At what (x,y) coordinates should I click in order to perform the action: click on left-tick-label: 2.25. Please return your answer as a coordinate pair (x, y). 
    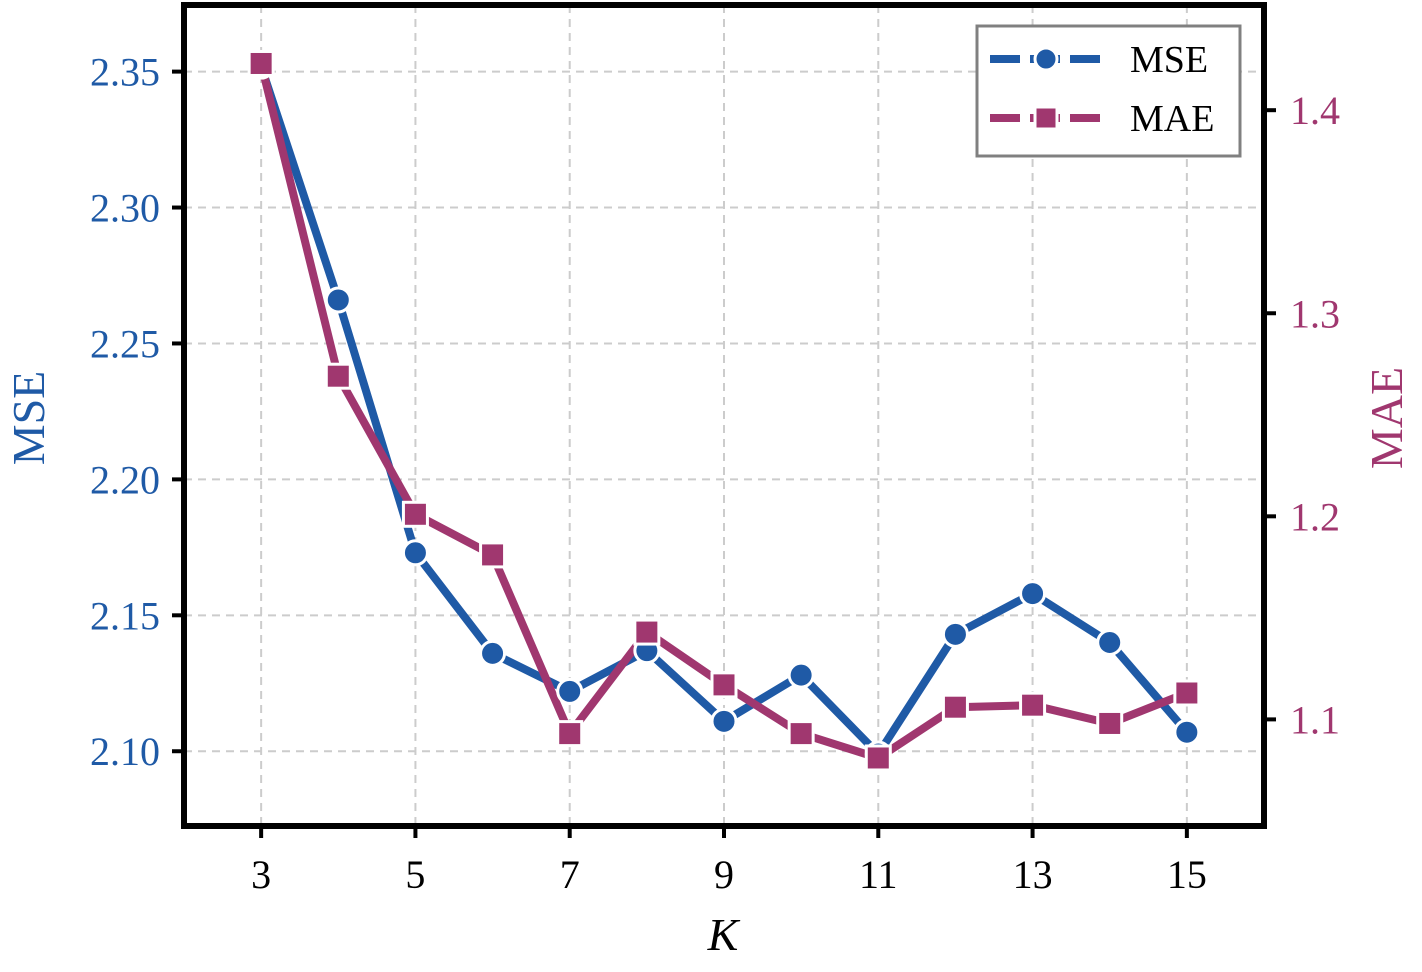
    Looking at the image, I should click on (125, 343).